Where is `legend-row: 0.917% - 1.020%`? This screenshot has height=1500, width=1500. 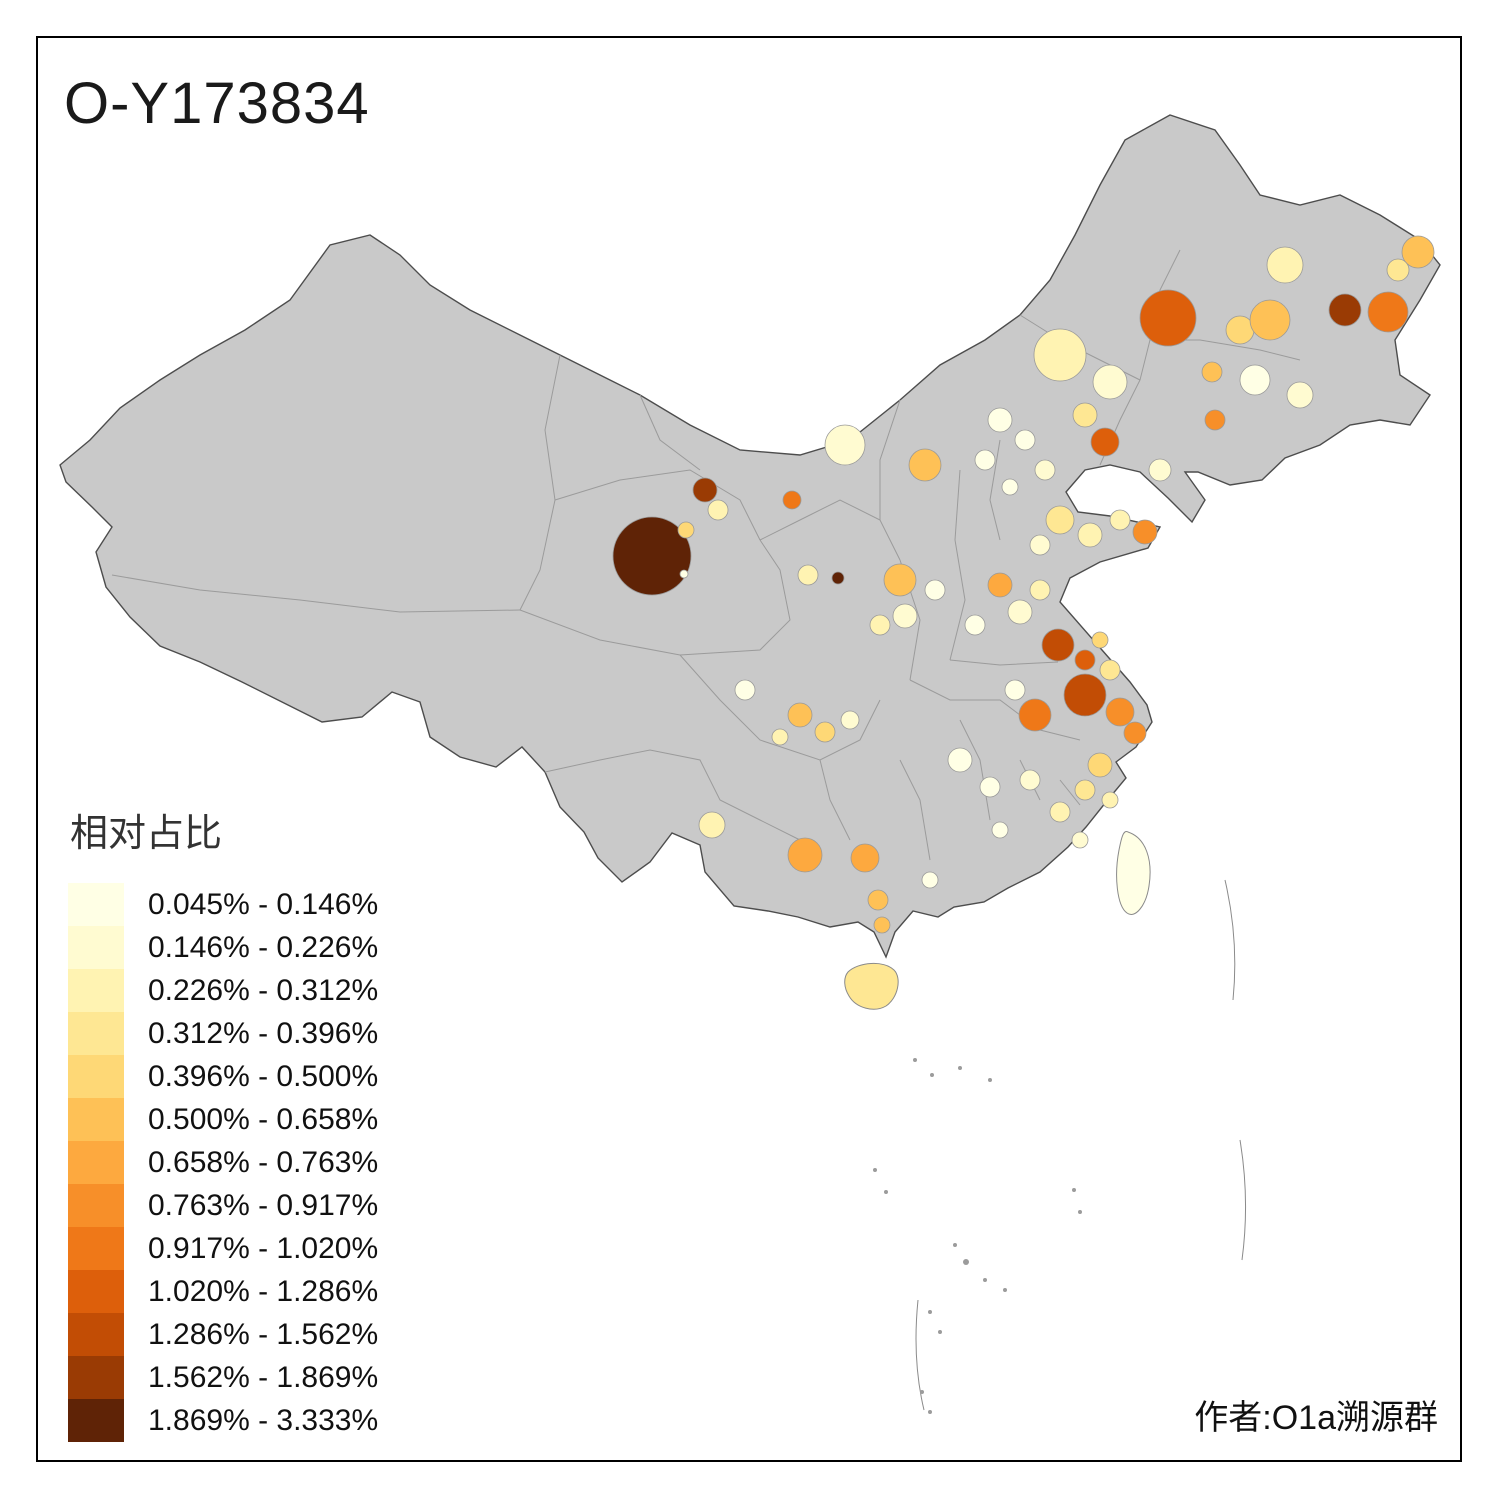
legend-row: 0.917% - 1.020% is located at coordinates (223, 1248).